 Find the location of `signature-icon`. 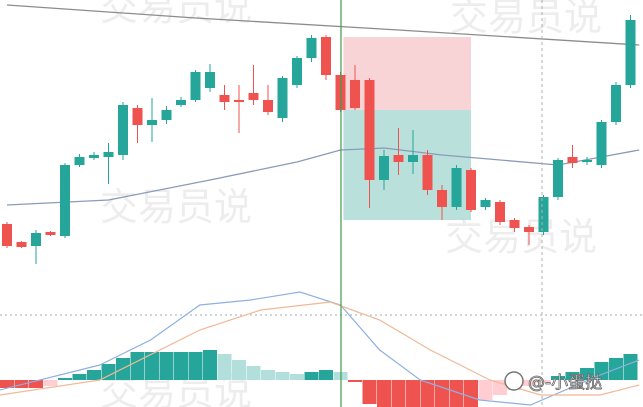

signature-icon is located at coordinates (514, 381).